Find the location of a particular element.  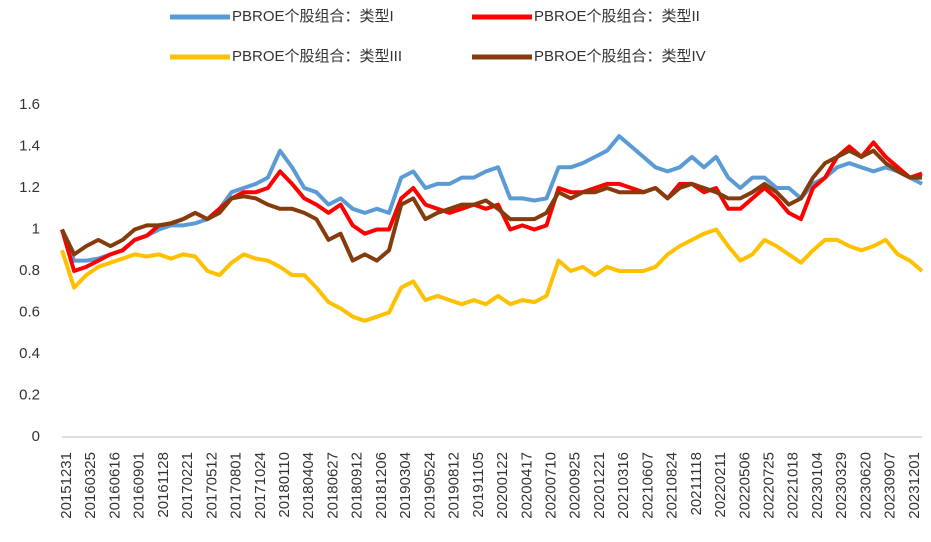

y-tick-label: 0.6 is located at coordinates (29, 311).